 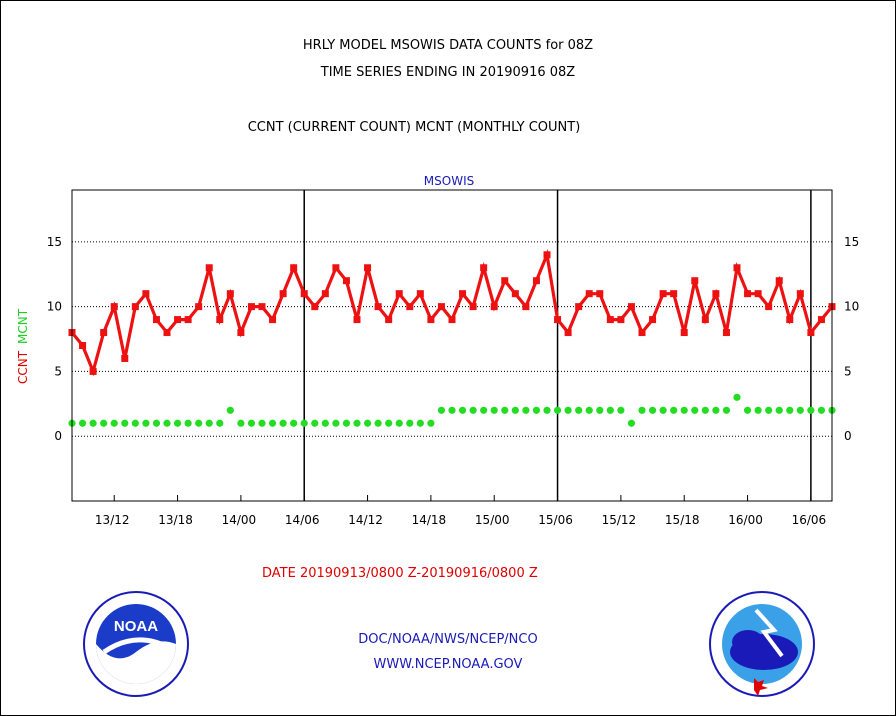 What do you see at coordinates (54, 307) in the screenshot?
I see `y-tick-label-left: 10` at bounding box center [54, 307].